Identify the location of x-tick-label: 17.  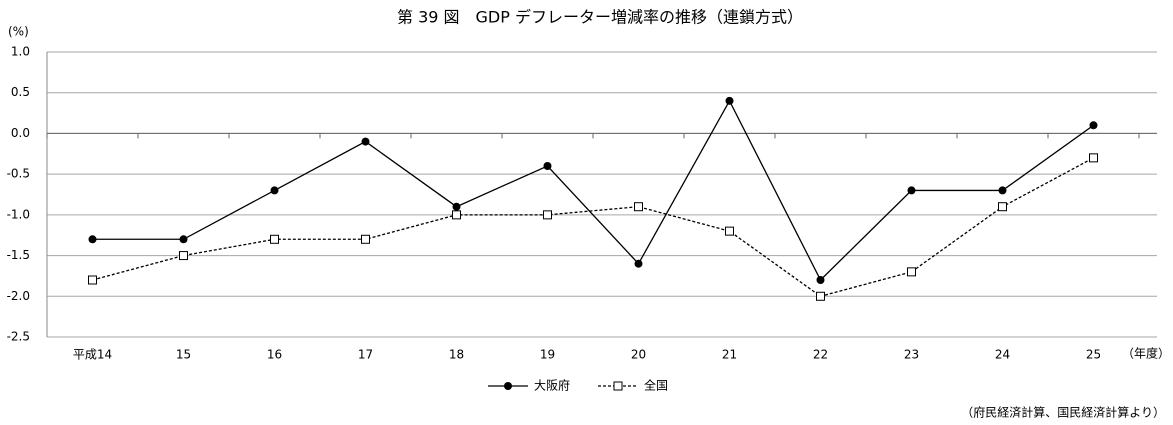
(365, 355).